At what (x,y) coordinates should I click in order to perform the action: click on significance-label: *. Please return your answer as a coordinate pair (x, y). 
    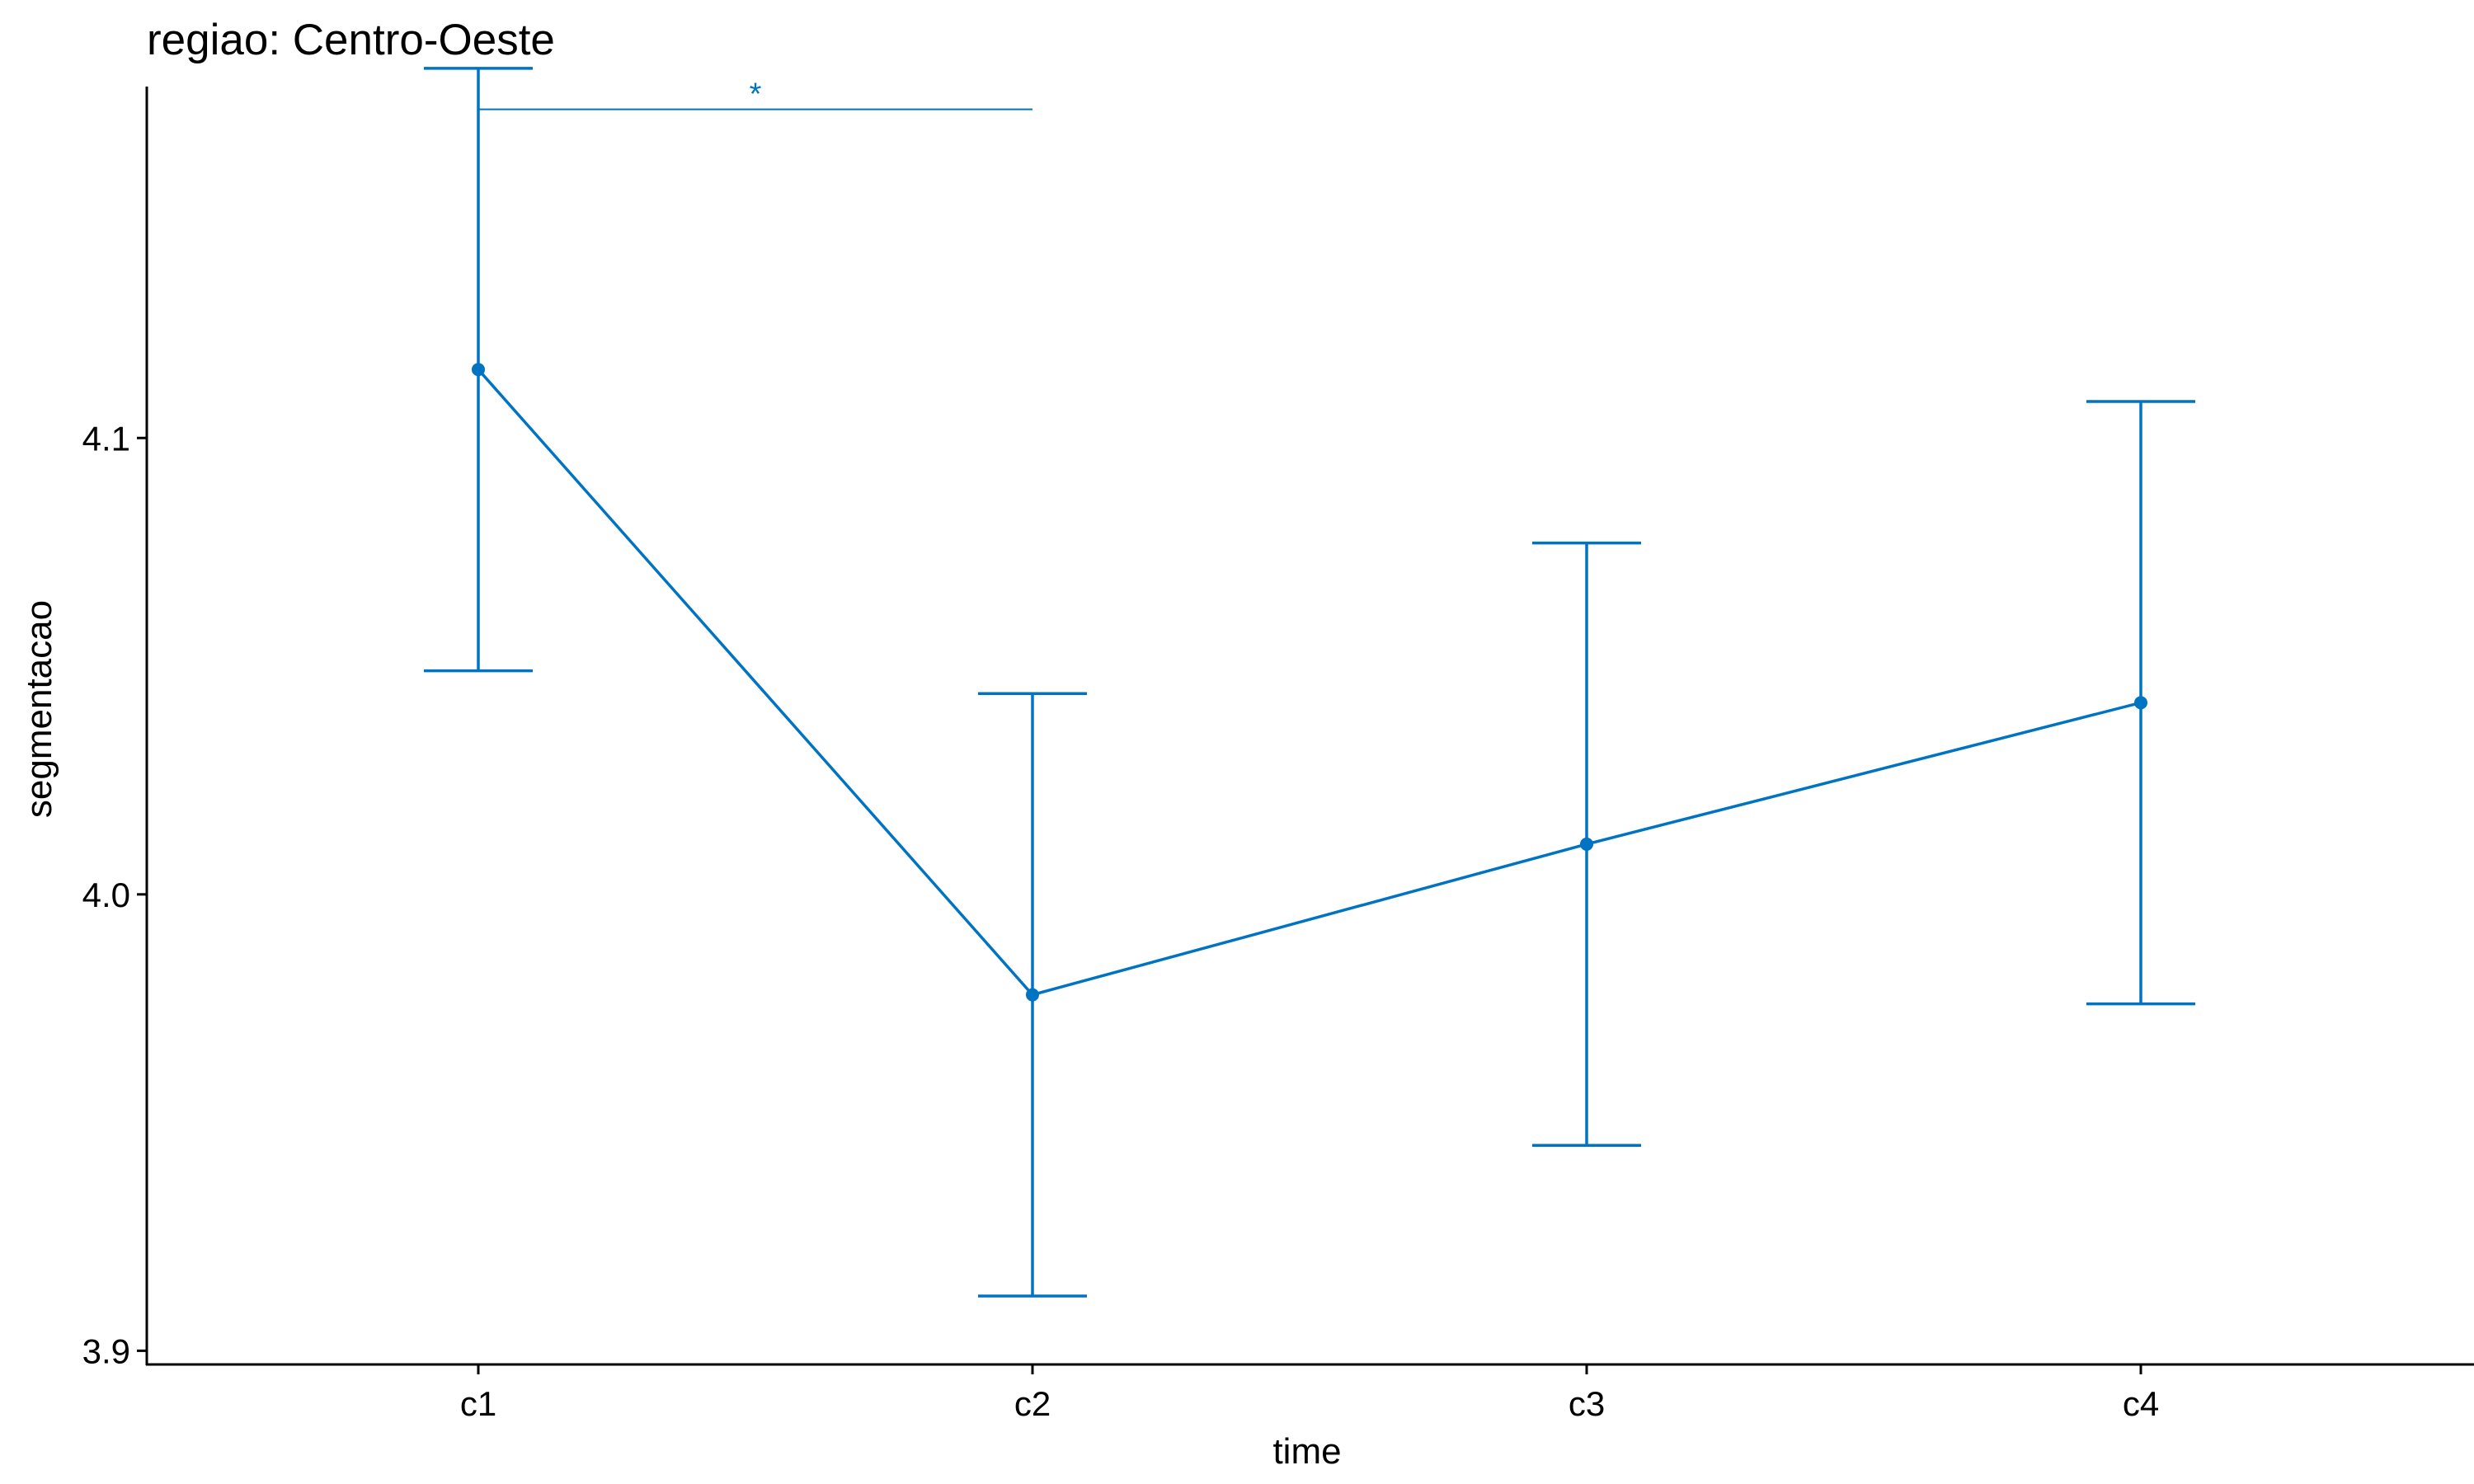
    Looking at the image, I should click on (756, 94).